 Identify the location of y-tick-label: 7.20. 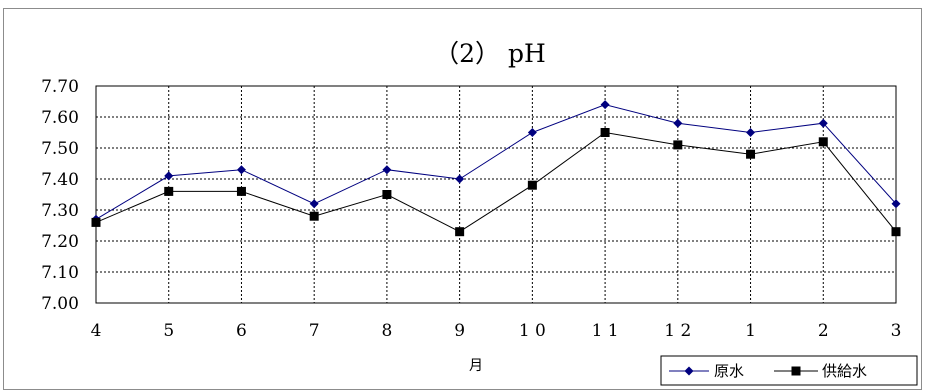
(60, 242).